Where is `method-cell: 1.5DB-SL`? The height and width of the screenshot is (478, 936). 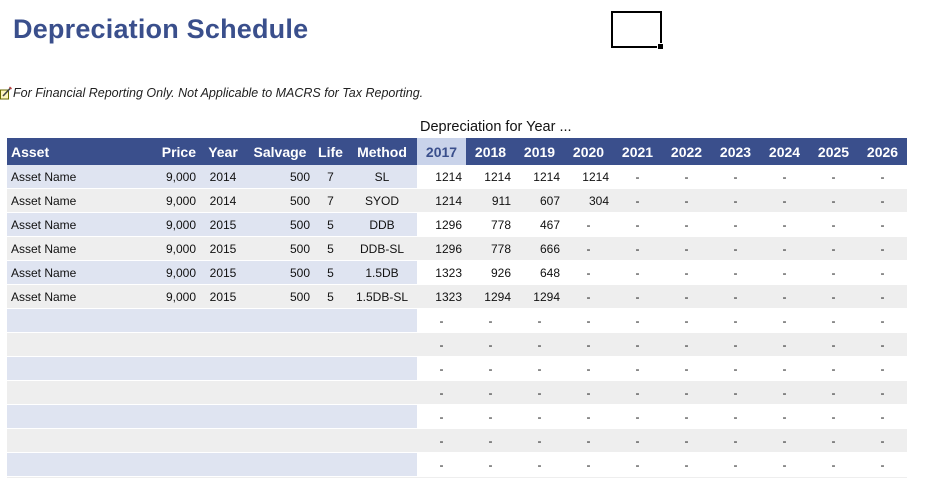 method-cell: 1.5DB-SL is located at coordinates (382, 296).